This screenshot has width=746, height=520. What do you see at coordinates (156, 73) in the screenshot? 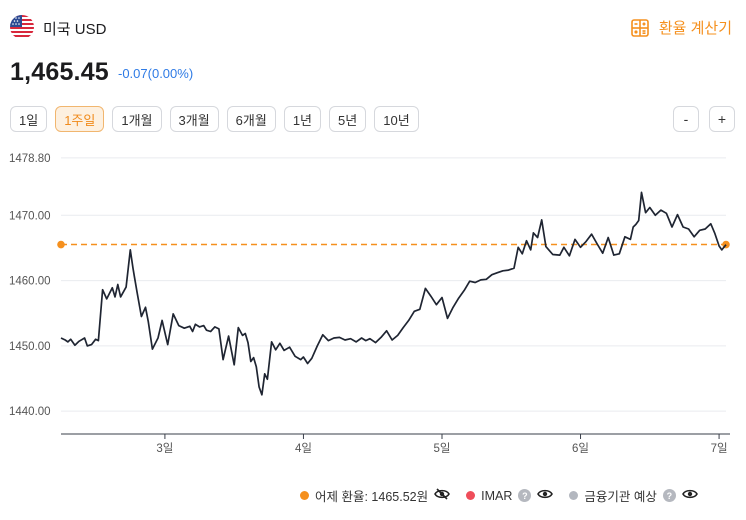
I see `rate-change: -0.07(0.00%)` at bounding box center [156, 73].